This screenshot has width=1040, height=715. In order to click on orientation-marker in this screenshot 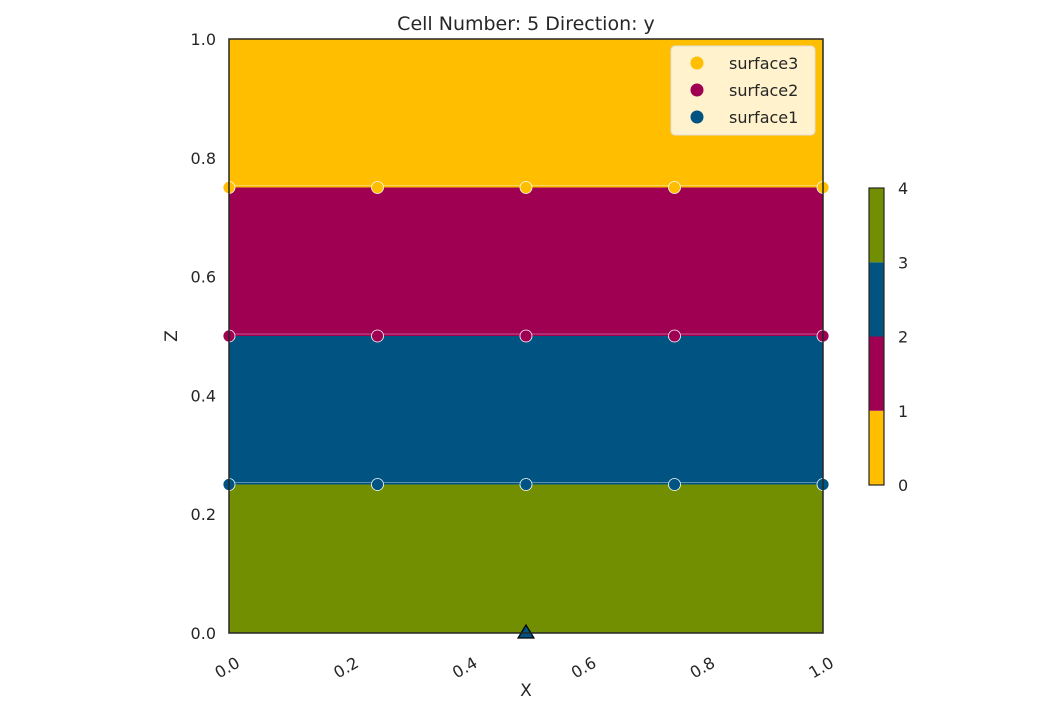, I will do `click(526, 631)`.